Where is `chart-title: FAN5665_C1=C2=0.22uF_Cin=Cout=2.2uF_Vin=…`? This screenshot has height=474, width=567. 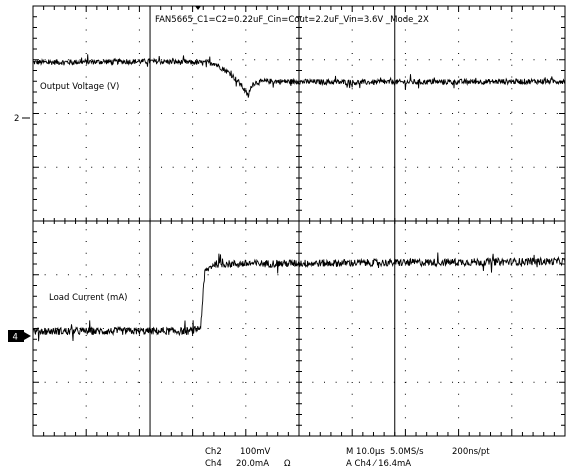
chart-title: FAN5665_C1=C2=0.22uF_Cin=Cout=2.2uF_Vin=… is located at coordinates (292, 20).